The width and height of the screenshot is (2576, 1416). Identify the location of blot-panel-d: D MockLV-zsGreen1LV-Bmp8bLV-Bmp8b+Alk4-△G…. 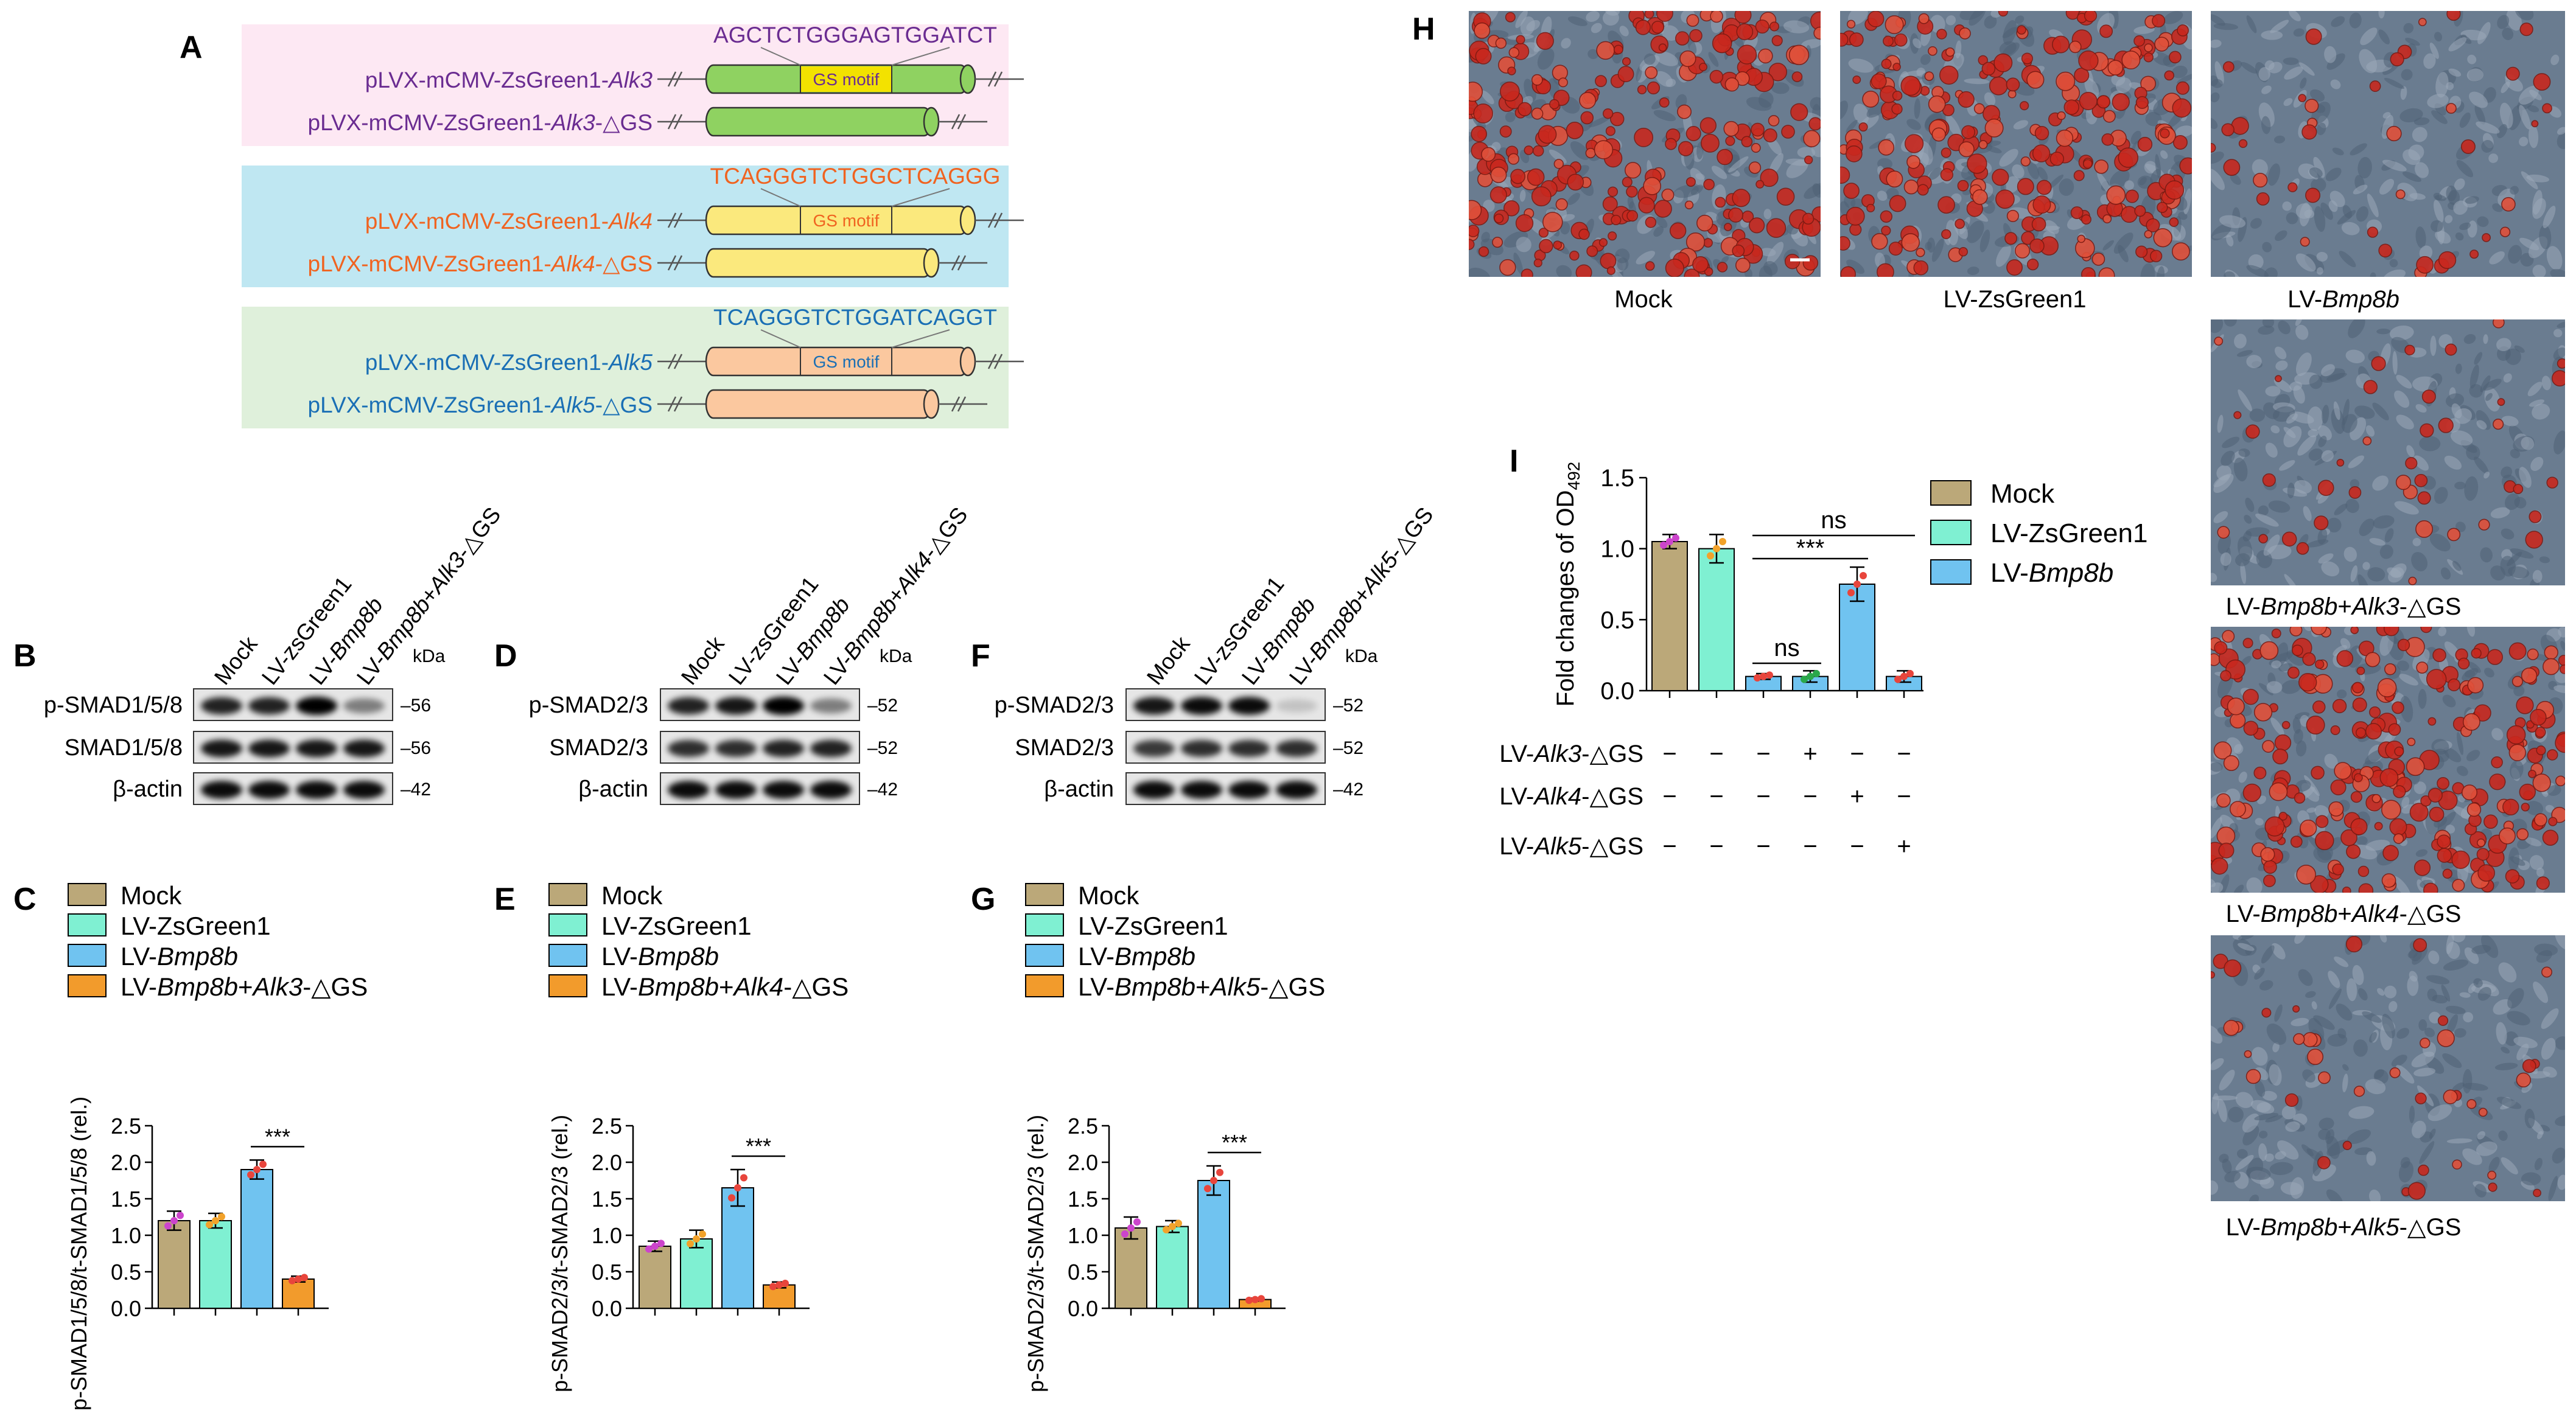
(733, 654).